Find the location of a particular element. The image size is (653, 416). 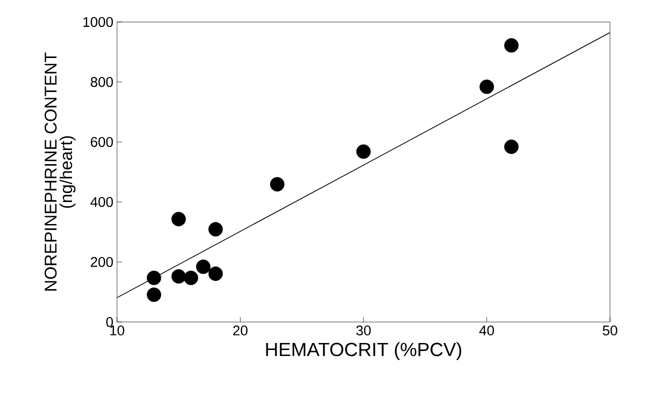

y-tick-label: 800 is located at coordinates (101, 82).